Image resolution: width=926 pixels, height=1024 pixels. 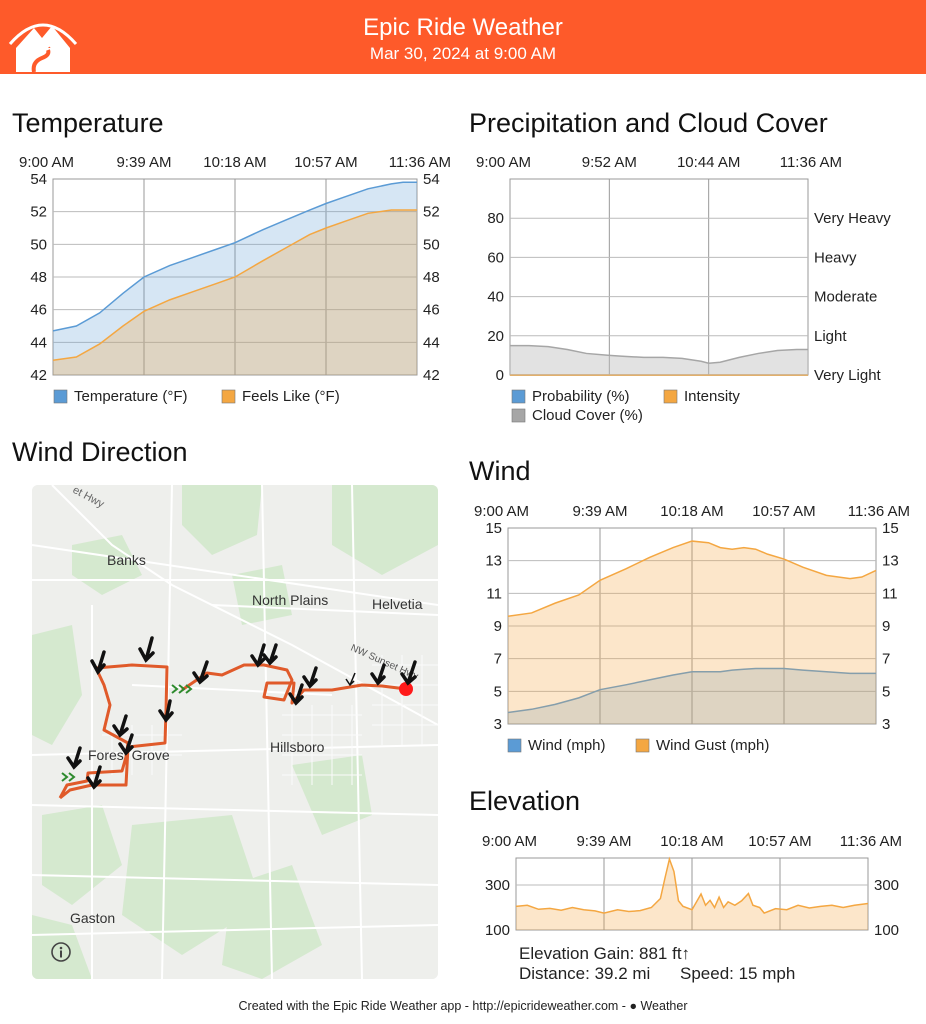 I want to click on temperature-y-tick-label: 44, so click(x=38, y=342).